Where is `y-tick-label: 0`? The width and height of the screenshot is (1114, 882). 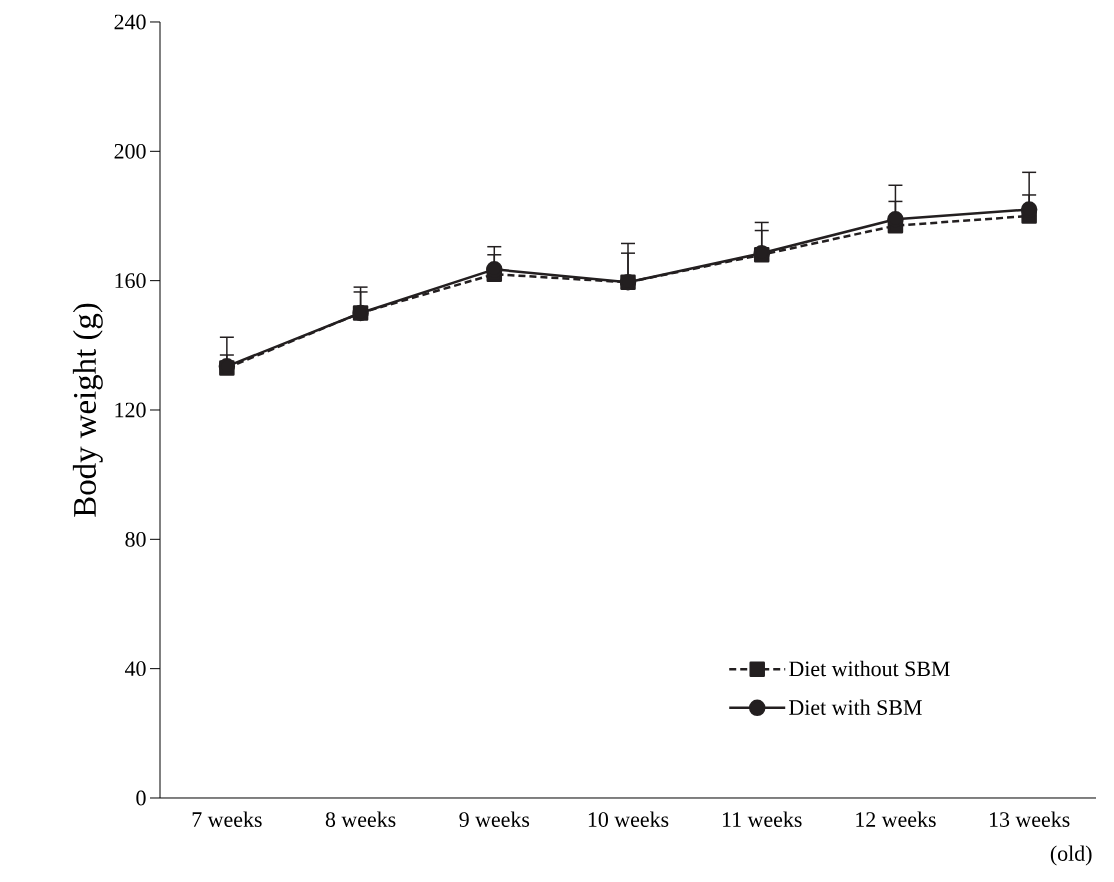
y-tick-label: 0 is located at coordinates (141, 798).